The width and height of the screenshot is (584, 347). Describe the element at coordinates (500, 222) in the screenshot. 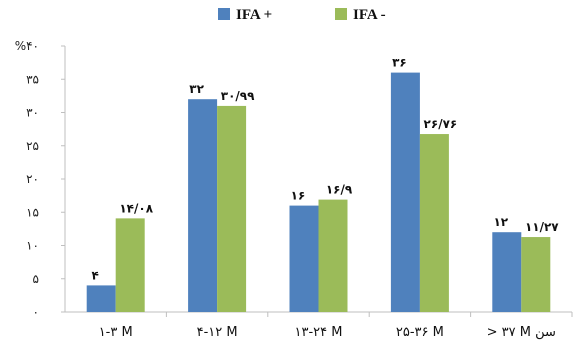

I see `data-label: ۱۲` at that location.